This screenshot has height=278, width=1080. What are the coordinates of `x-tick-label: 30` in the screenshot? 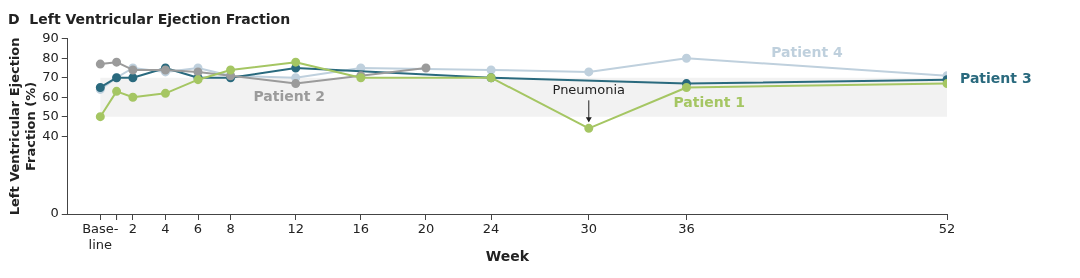 It's located at (589, 229).